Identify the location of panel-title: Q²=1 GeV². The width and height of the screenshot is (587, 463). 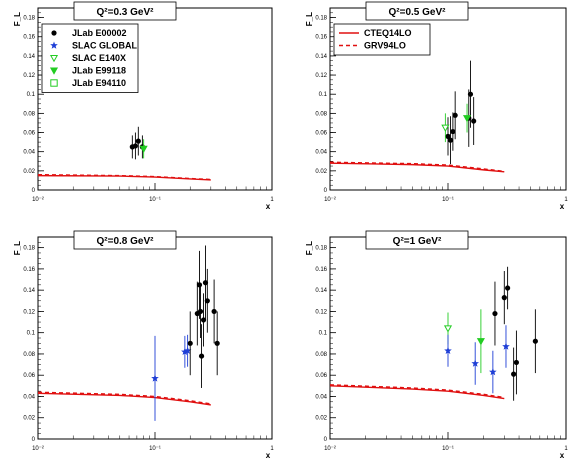
(417, 241).